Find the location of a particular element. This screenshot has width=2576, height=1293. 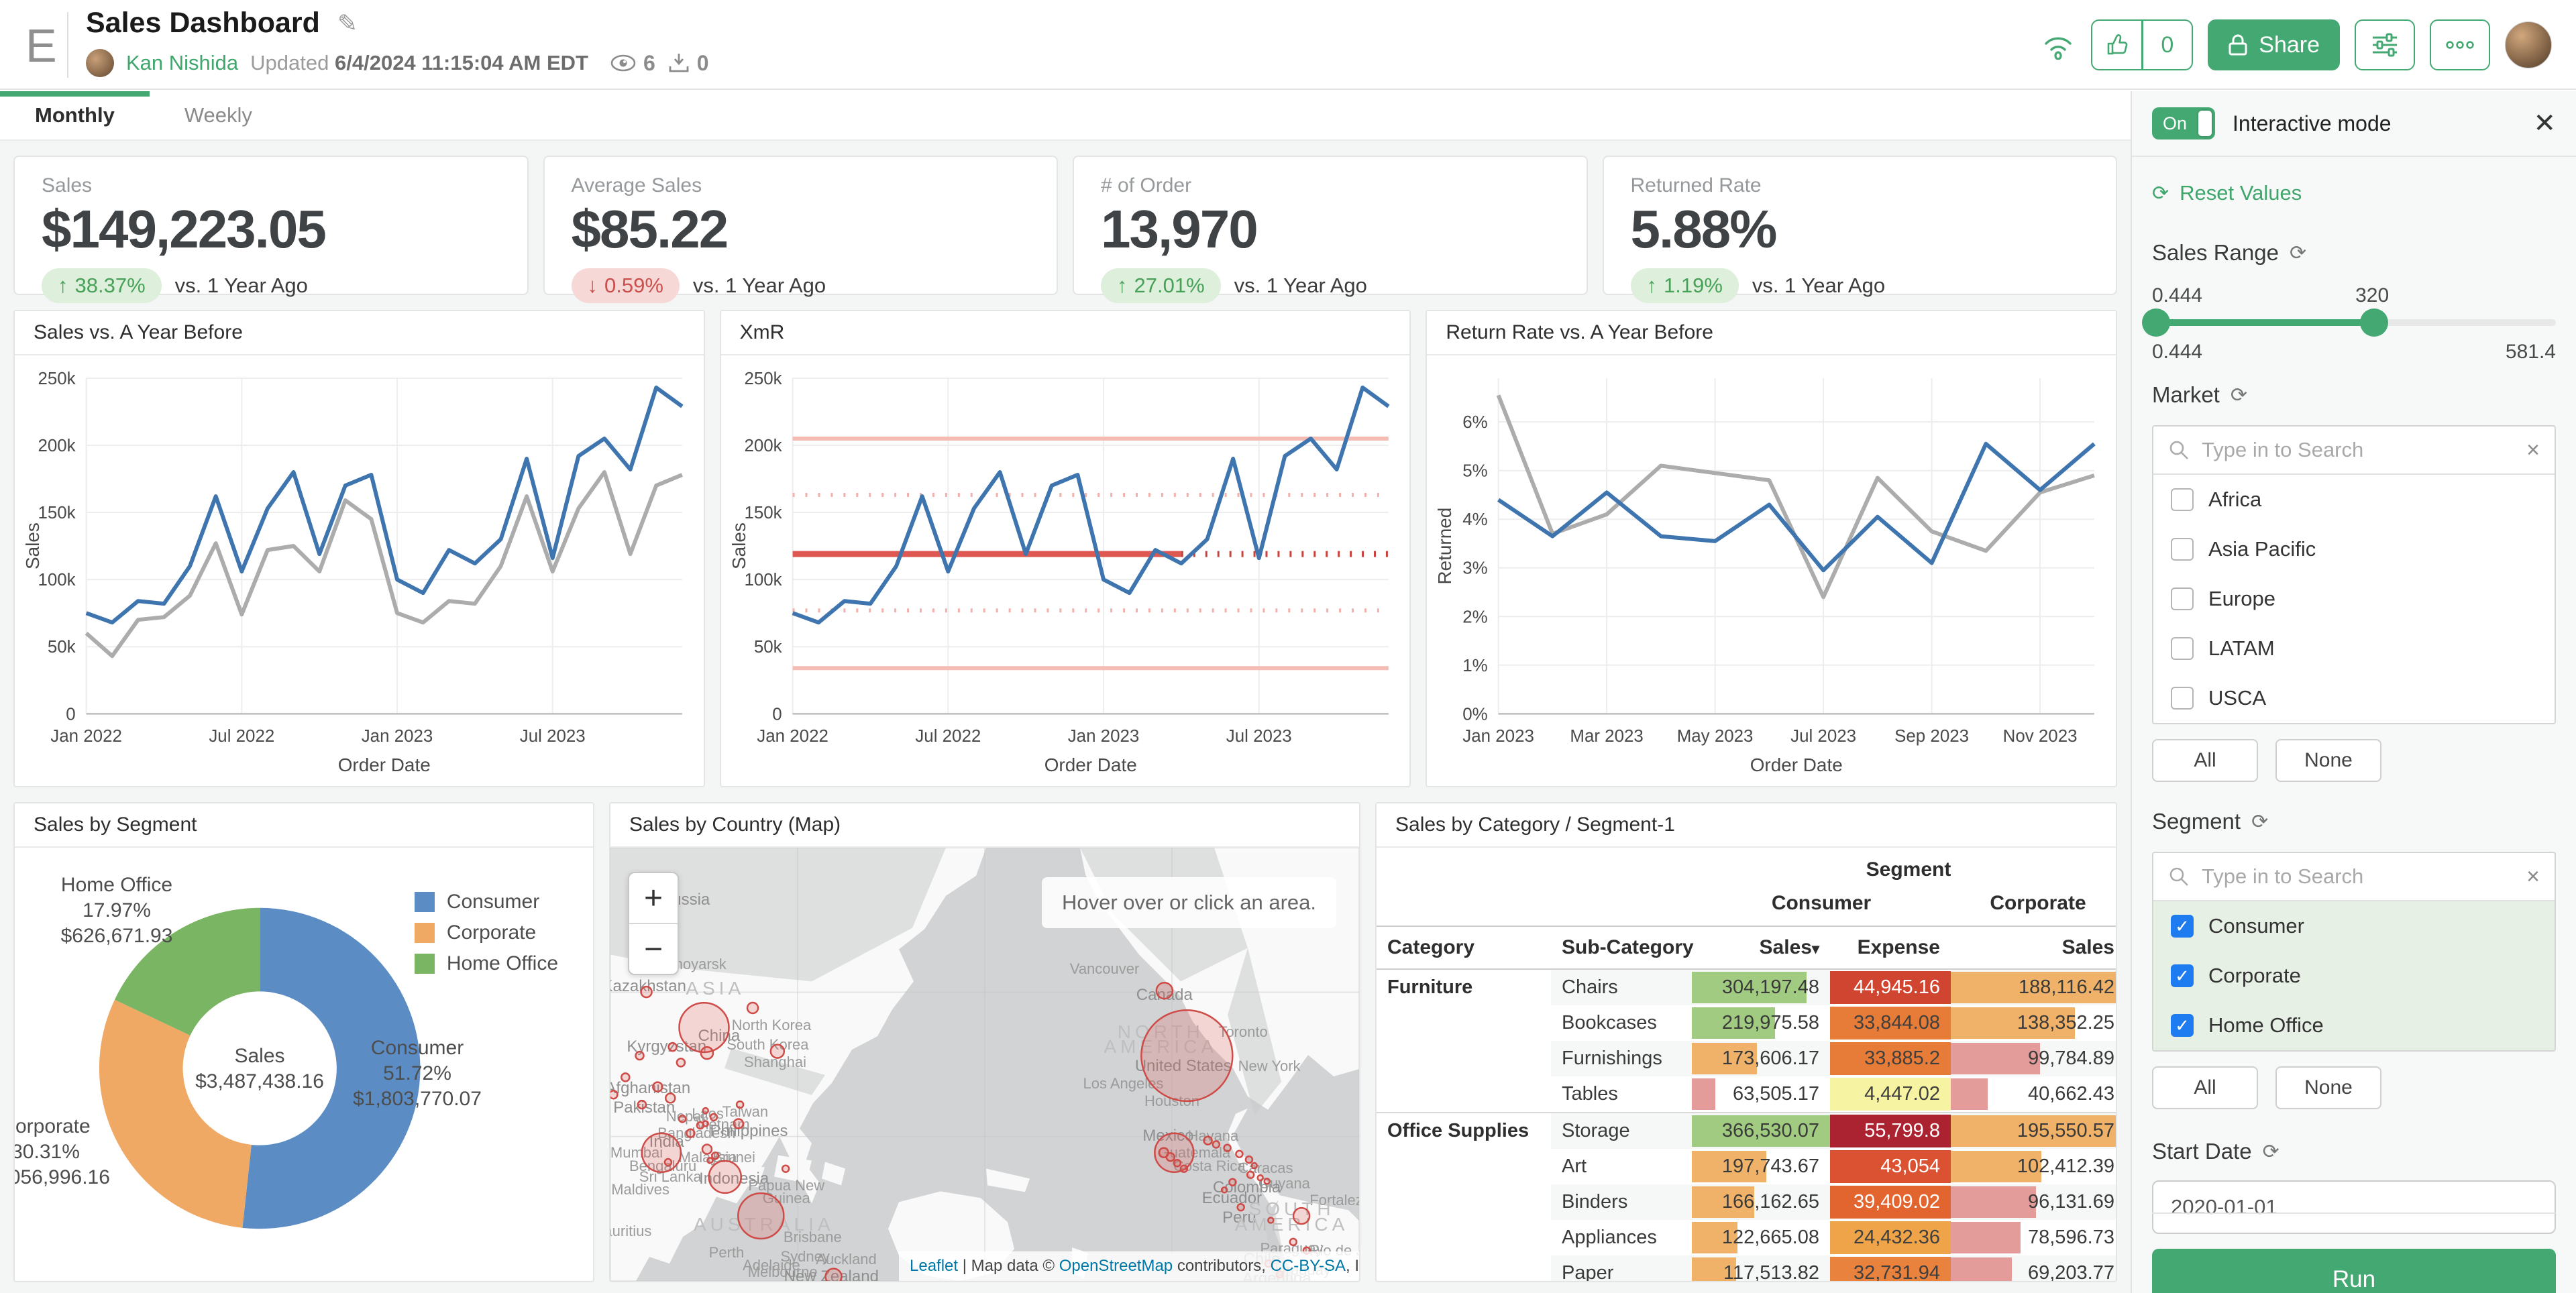

interactive-mode-toggle: On is located at coordinates (2183, 123).